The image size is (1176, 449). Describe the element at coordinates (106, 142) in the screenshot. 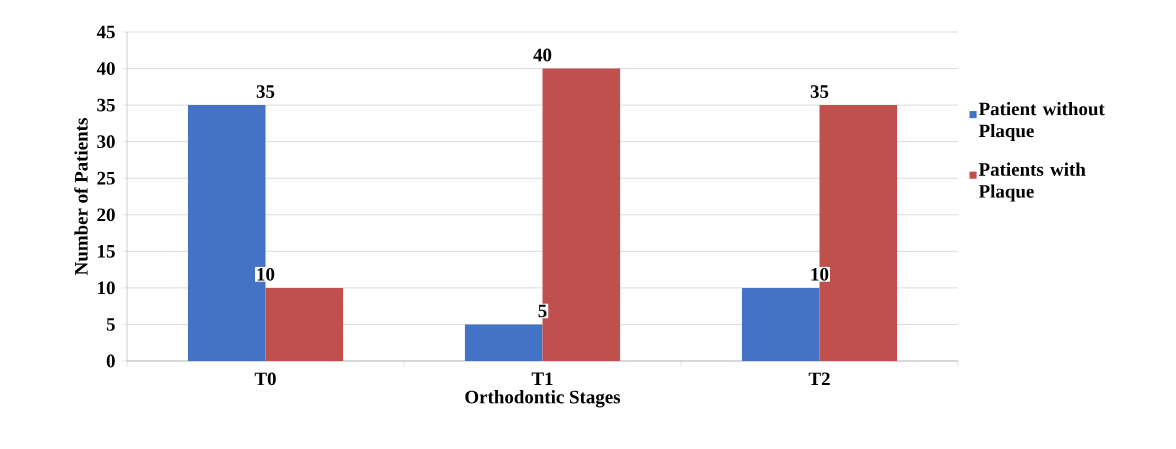

I see `y-tick-label: 30` at that location.